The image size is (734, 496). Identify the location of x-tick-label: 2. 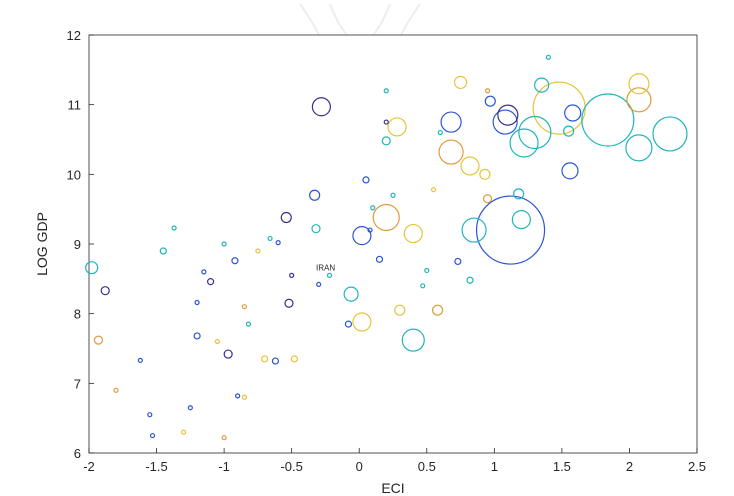
(629, 466).